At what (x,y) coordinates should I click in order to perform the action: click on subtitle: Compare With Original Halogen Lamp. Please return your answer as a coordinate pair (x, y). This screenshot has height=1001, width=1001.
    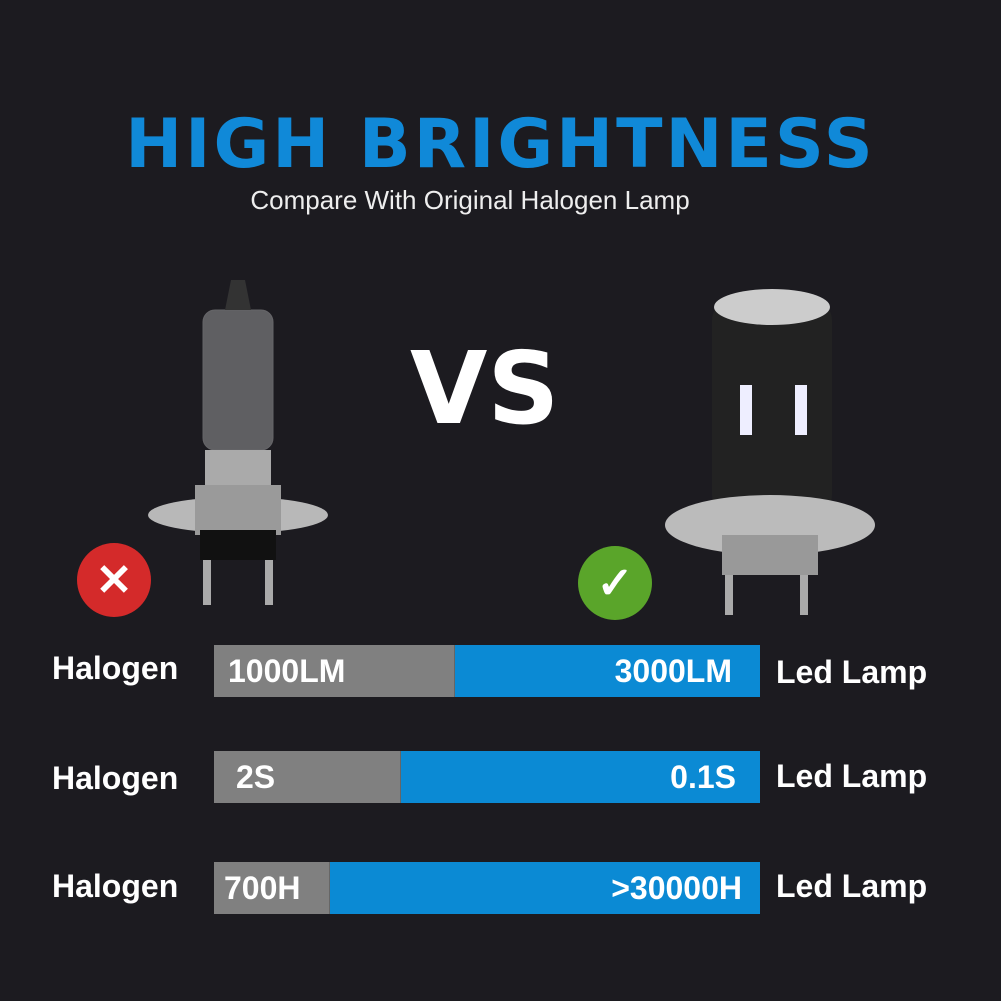
    Looking at the image, I should click on (470, 200).